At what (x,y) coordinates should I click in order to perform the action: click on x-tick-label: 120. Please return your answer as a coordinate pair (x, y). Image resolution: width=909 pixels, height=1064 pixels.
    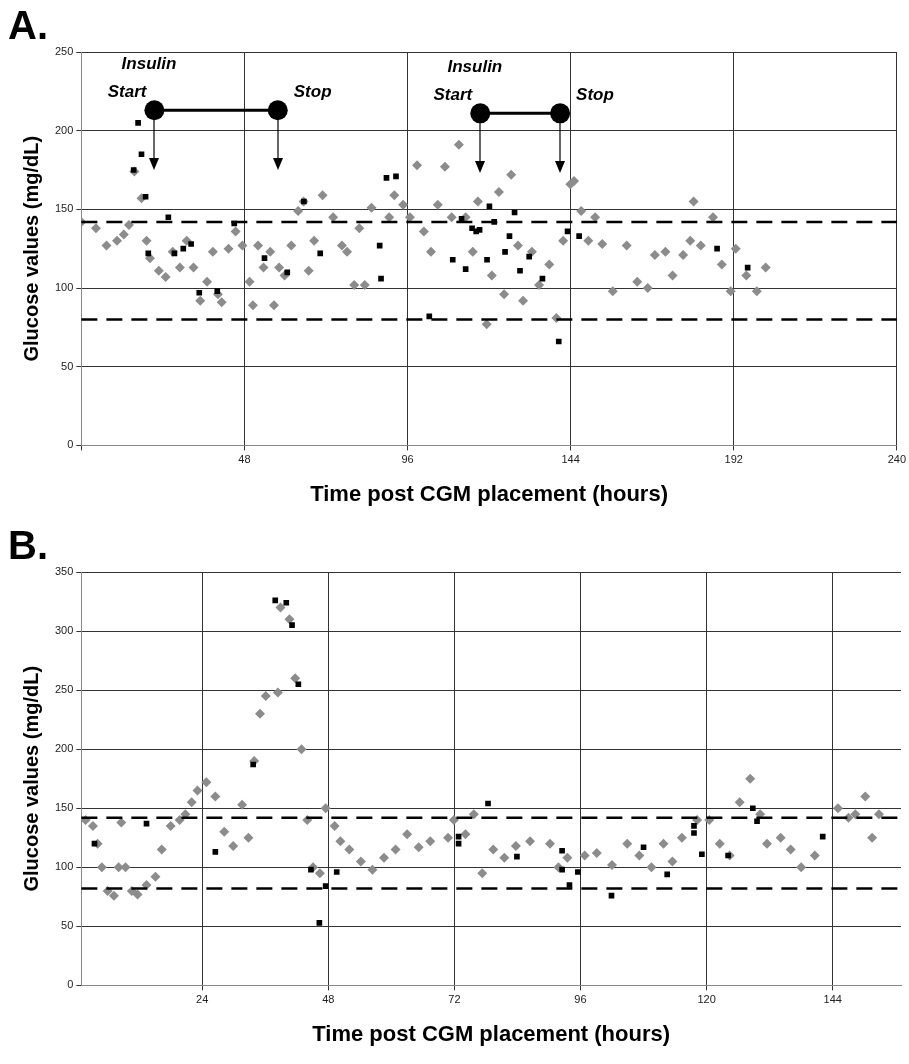
    Looking at the image, I should click on (706, 999).